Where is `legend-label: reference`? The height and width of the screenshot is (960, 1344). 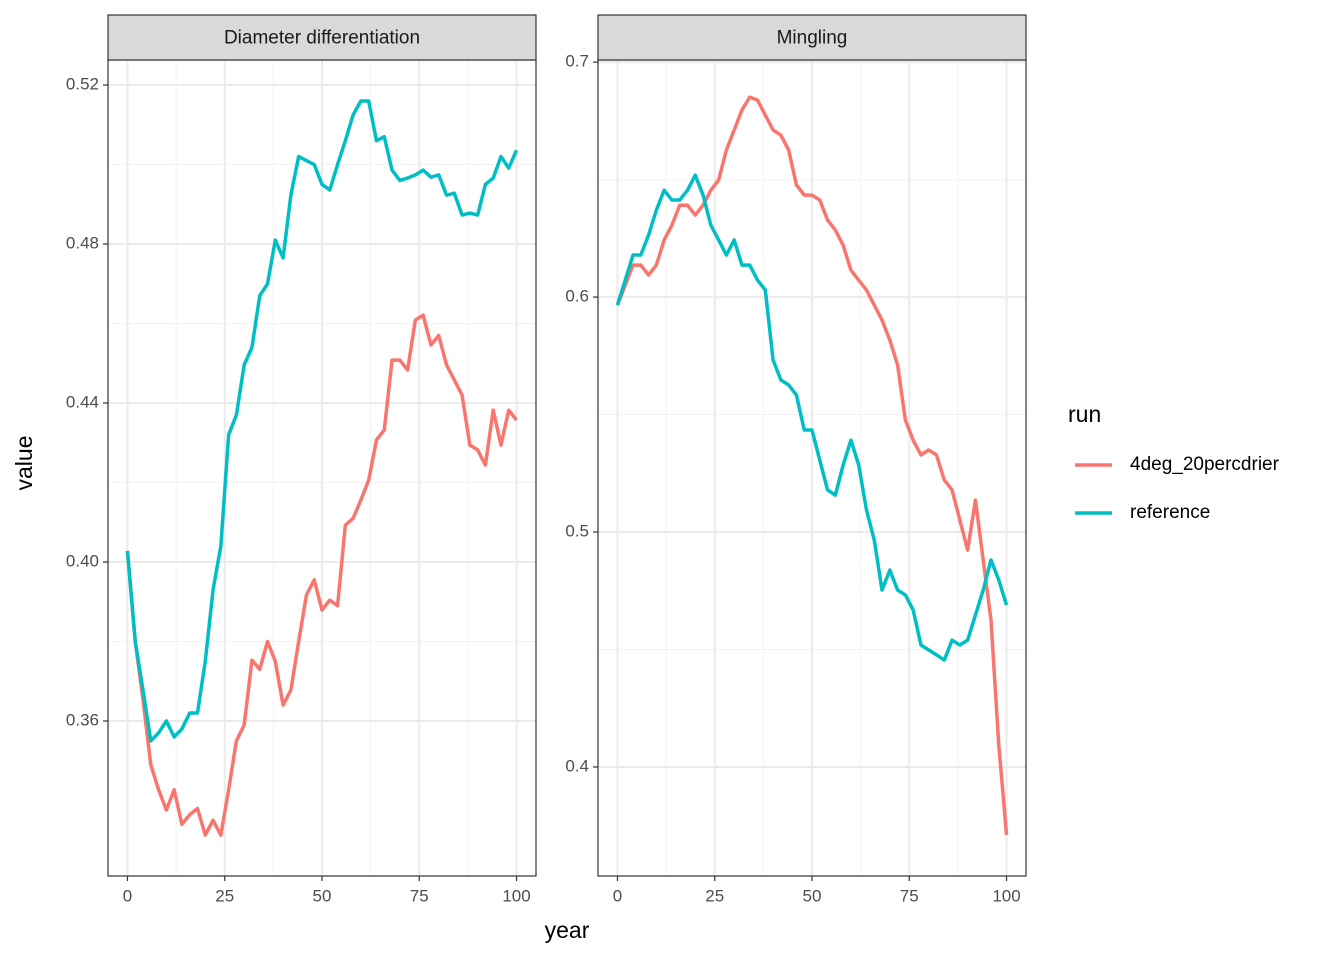
legend-label: reference is located at coordinates (1170, 512).